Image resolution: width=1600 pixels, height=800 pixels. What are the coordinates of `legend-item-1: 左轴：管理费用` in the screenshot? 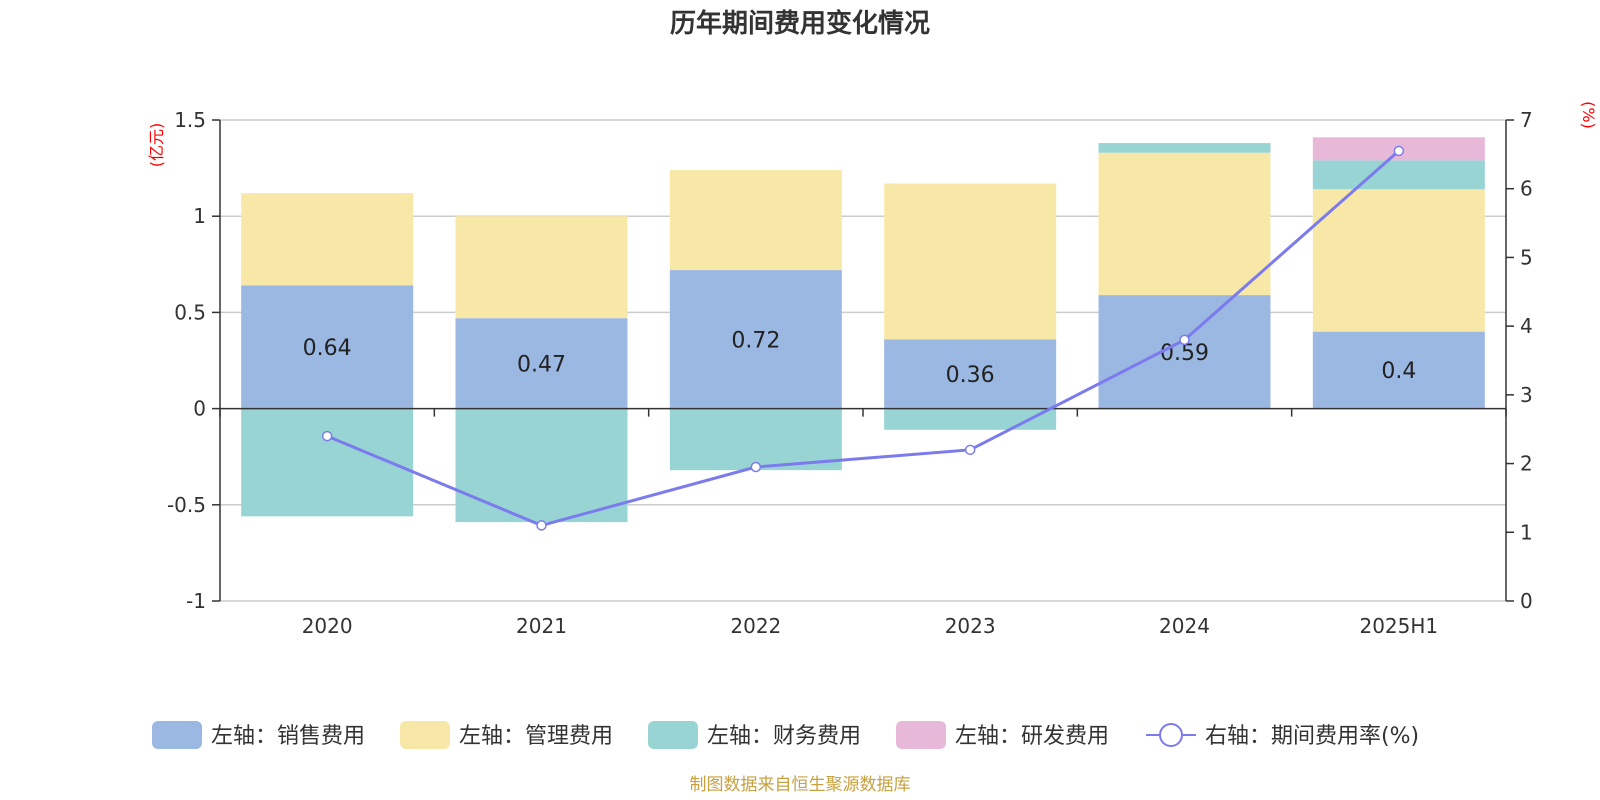 It's located at (506, 735).